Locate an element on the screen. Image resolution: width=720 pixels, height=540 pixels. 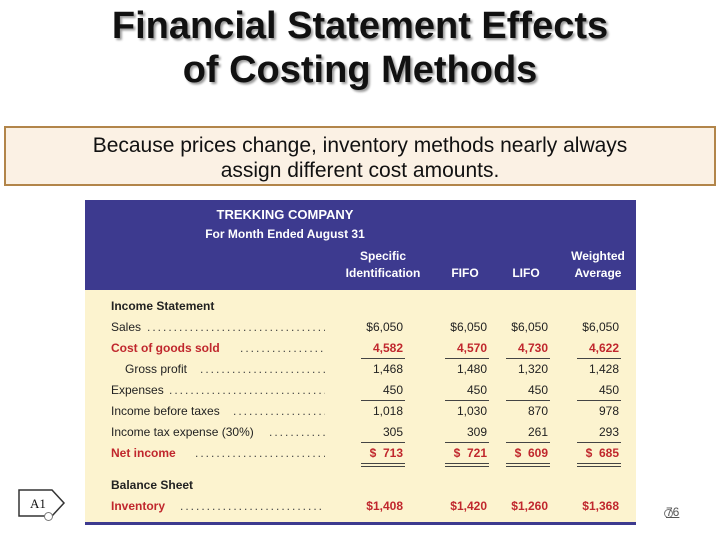
cell-lifo: 261 is located at coordinates (537, 432).